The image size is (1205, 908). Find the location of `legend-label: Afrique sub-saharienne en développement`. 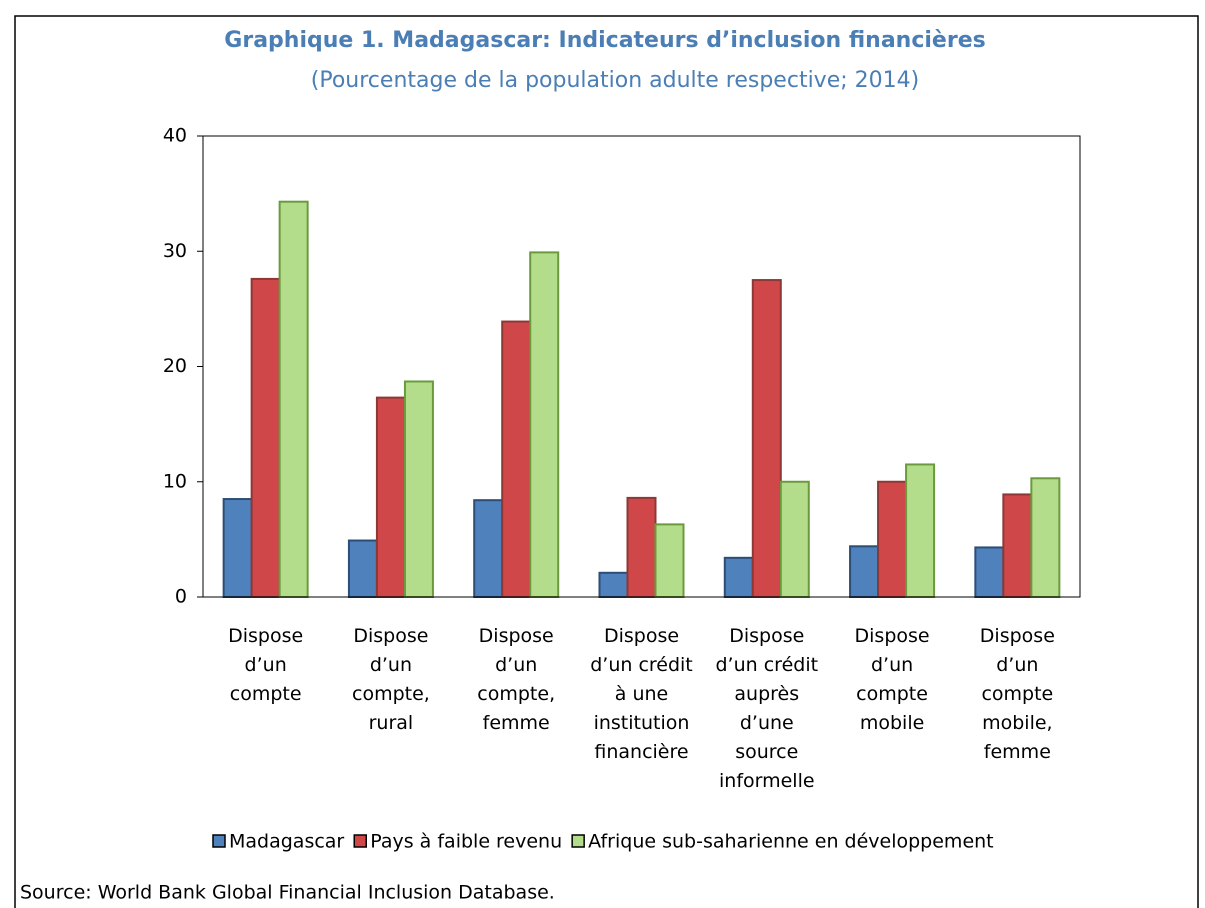

legend-label: Afrique sub-saharienne en développement is located at coordinates (790, 842).